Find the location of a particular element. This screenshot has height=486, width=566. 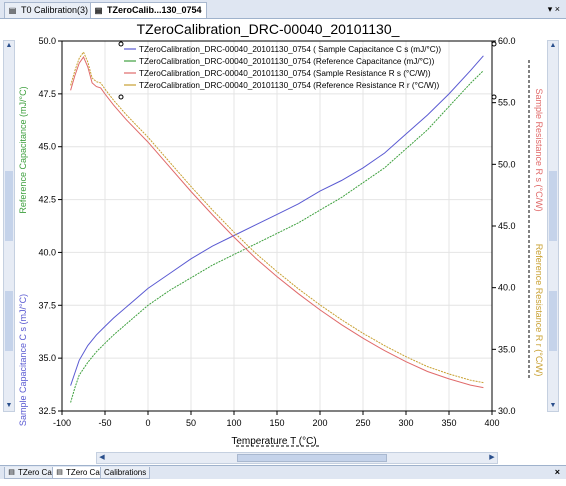

horizontal-scrollbar: ◀ ▶ is located at coordinates (297, 458).